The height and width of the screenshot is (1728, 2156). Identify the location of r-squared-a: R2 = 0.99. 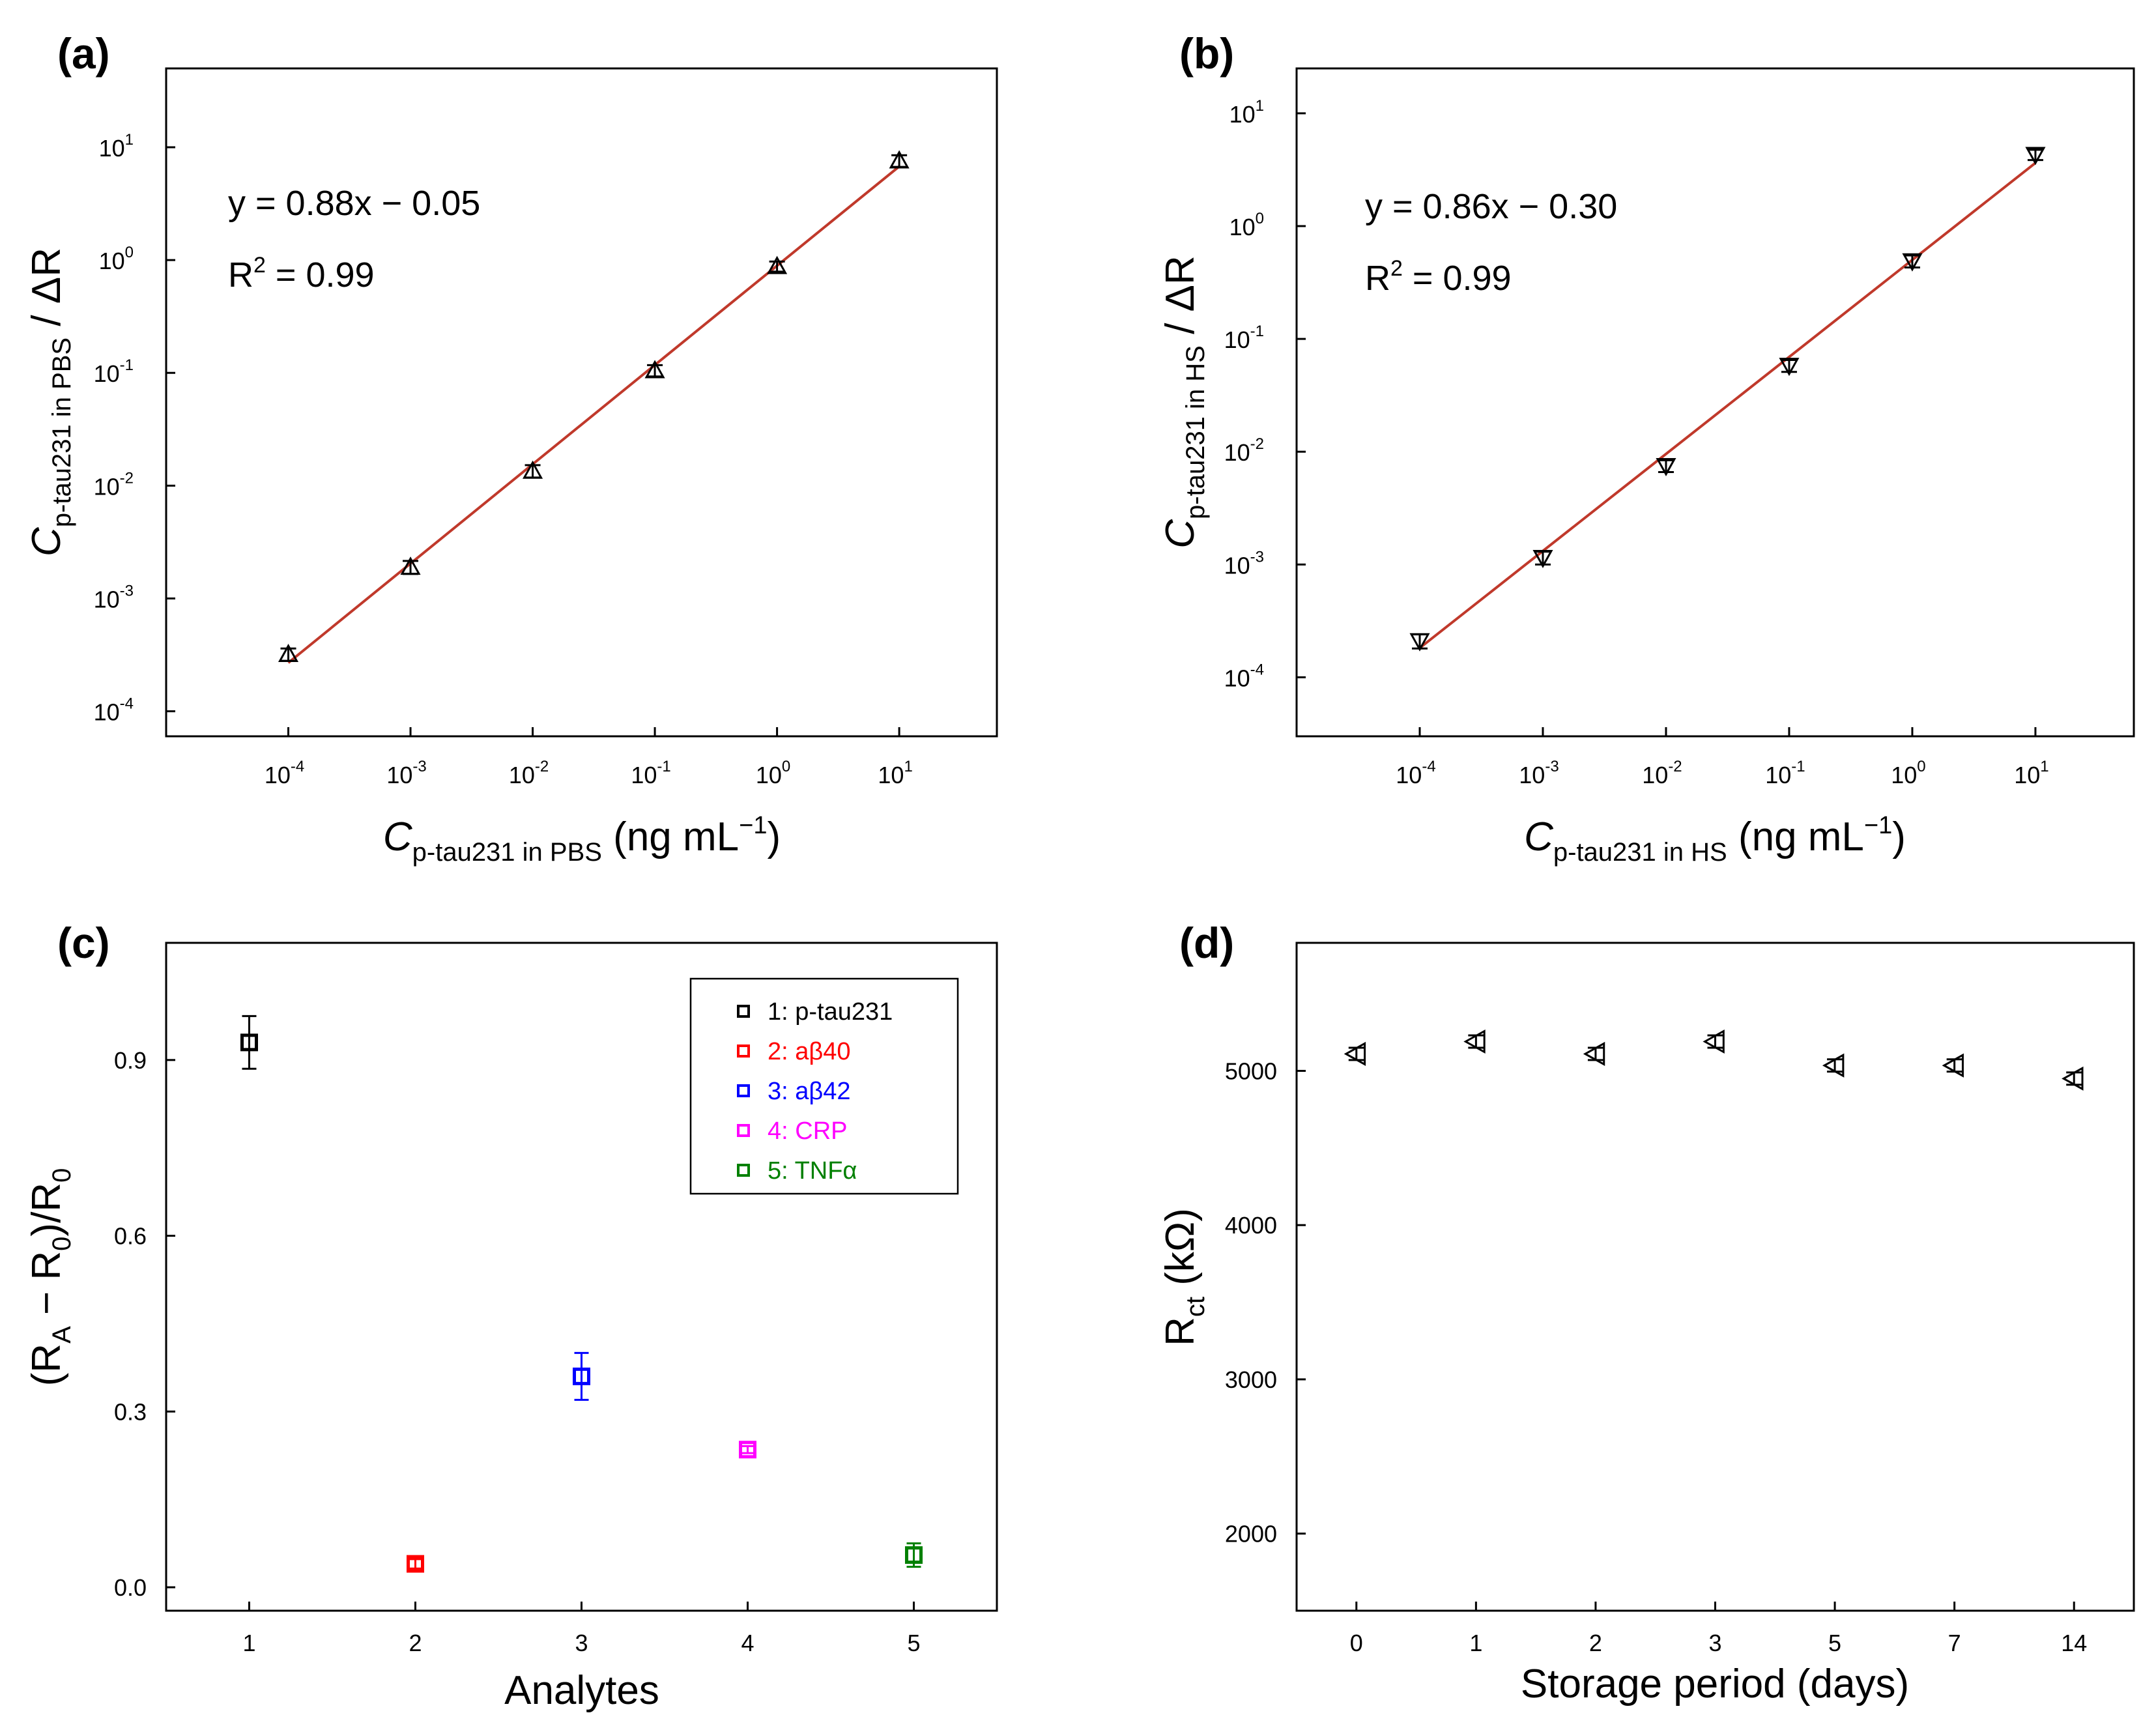
(301, 274).